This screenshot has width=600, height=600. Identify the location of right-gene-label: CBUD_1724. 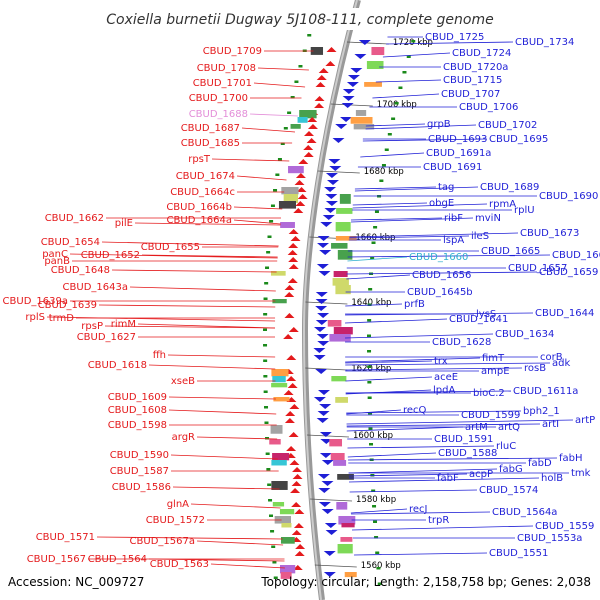
(481, 53).